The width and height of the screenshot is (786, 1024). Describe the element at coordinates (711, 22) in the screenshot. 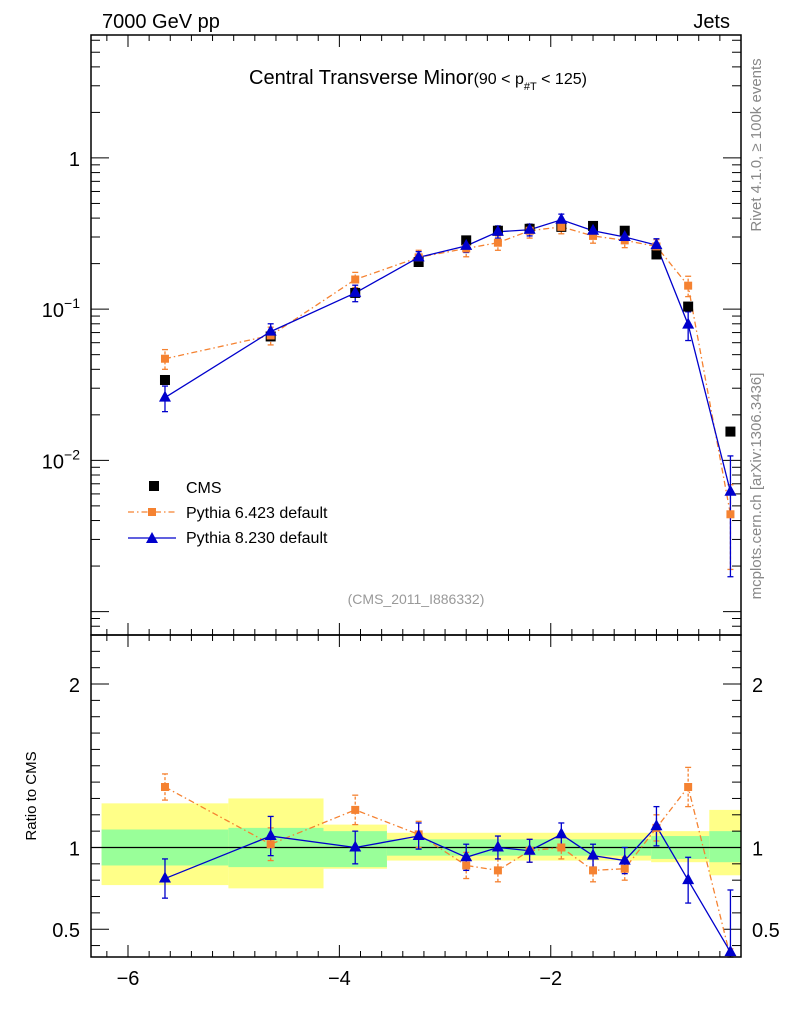

I see `category-label: Jets` at that location.